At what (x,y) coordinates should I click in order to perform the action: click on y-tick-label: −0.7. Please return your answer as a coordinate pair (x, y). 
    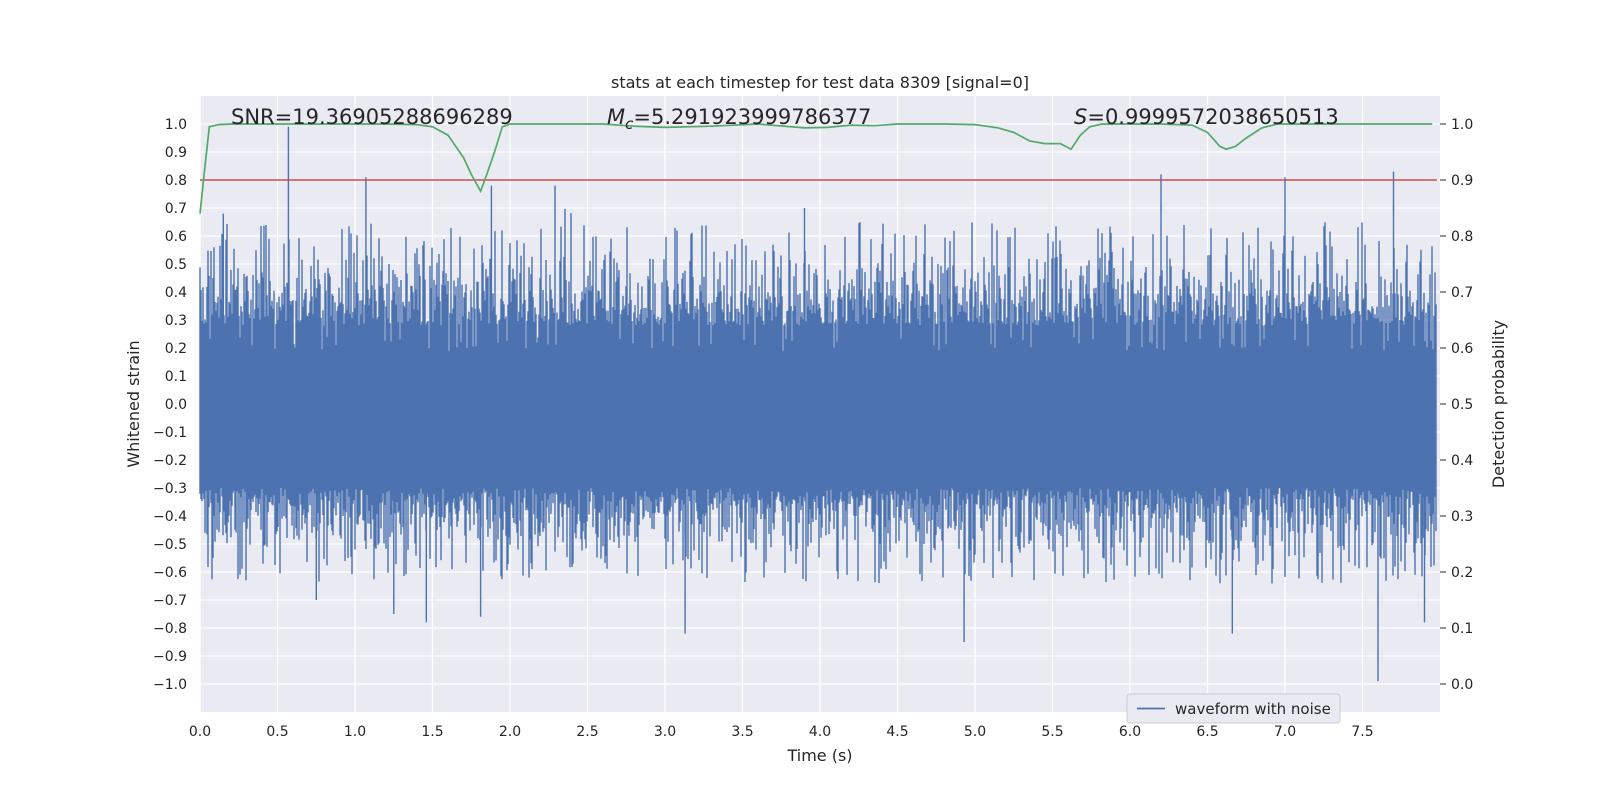
    Looking at the image, I should click on (170, 601).